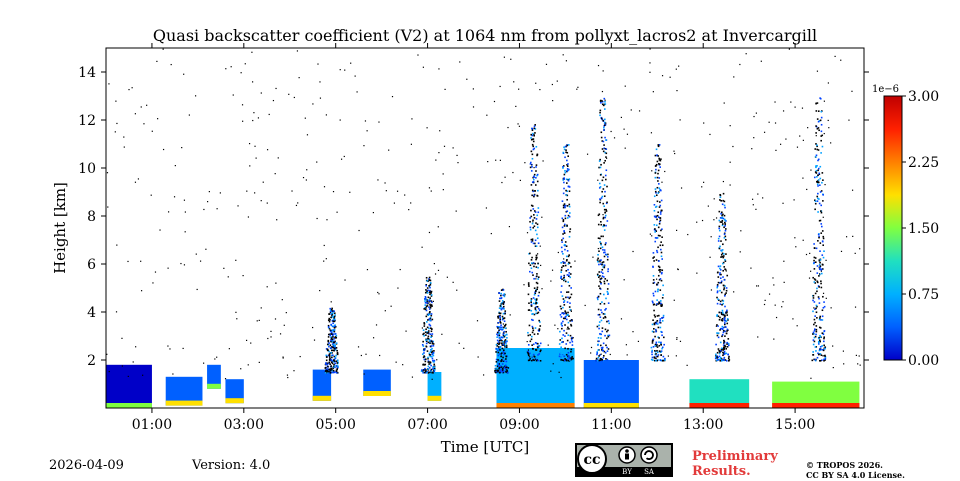 The image size is (960, 481). Describe the element at coordinates (231, 465) in the screenshot. I see `footer-version: Version: 4.0` at that location.